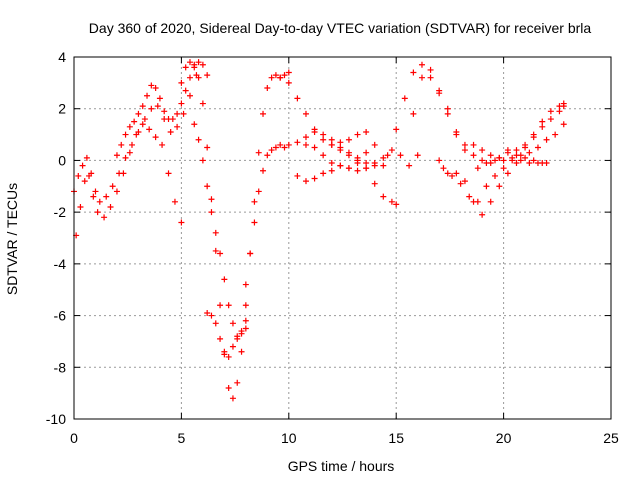 The image size is (640, 480). What do you see at coordinates (62, 57) in the screenshot?
I see `y-tick-label: 4` at bounding box center [62, 57].